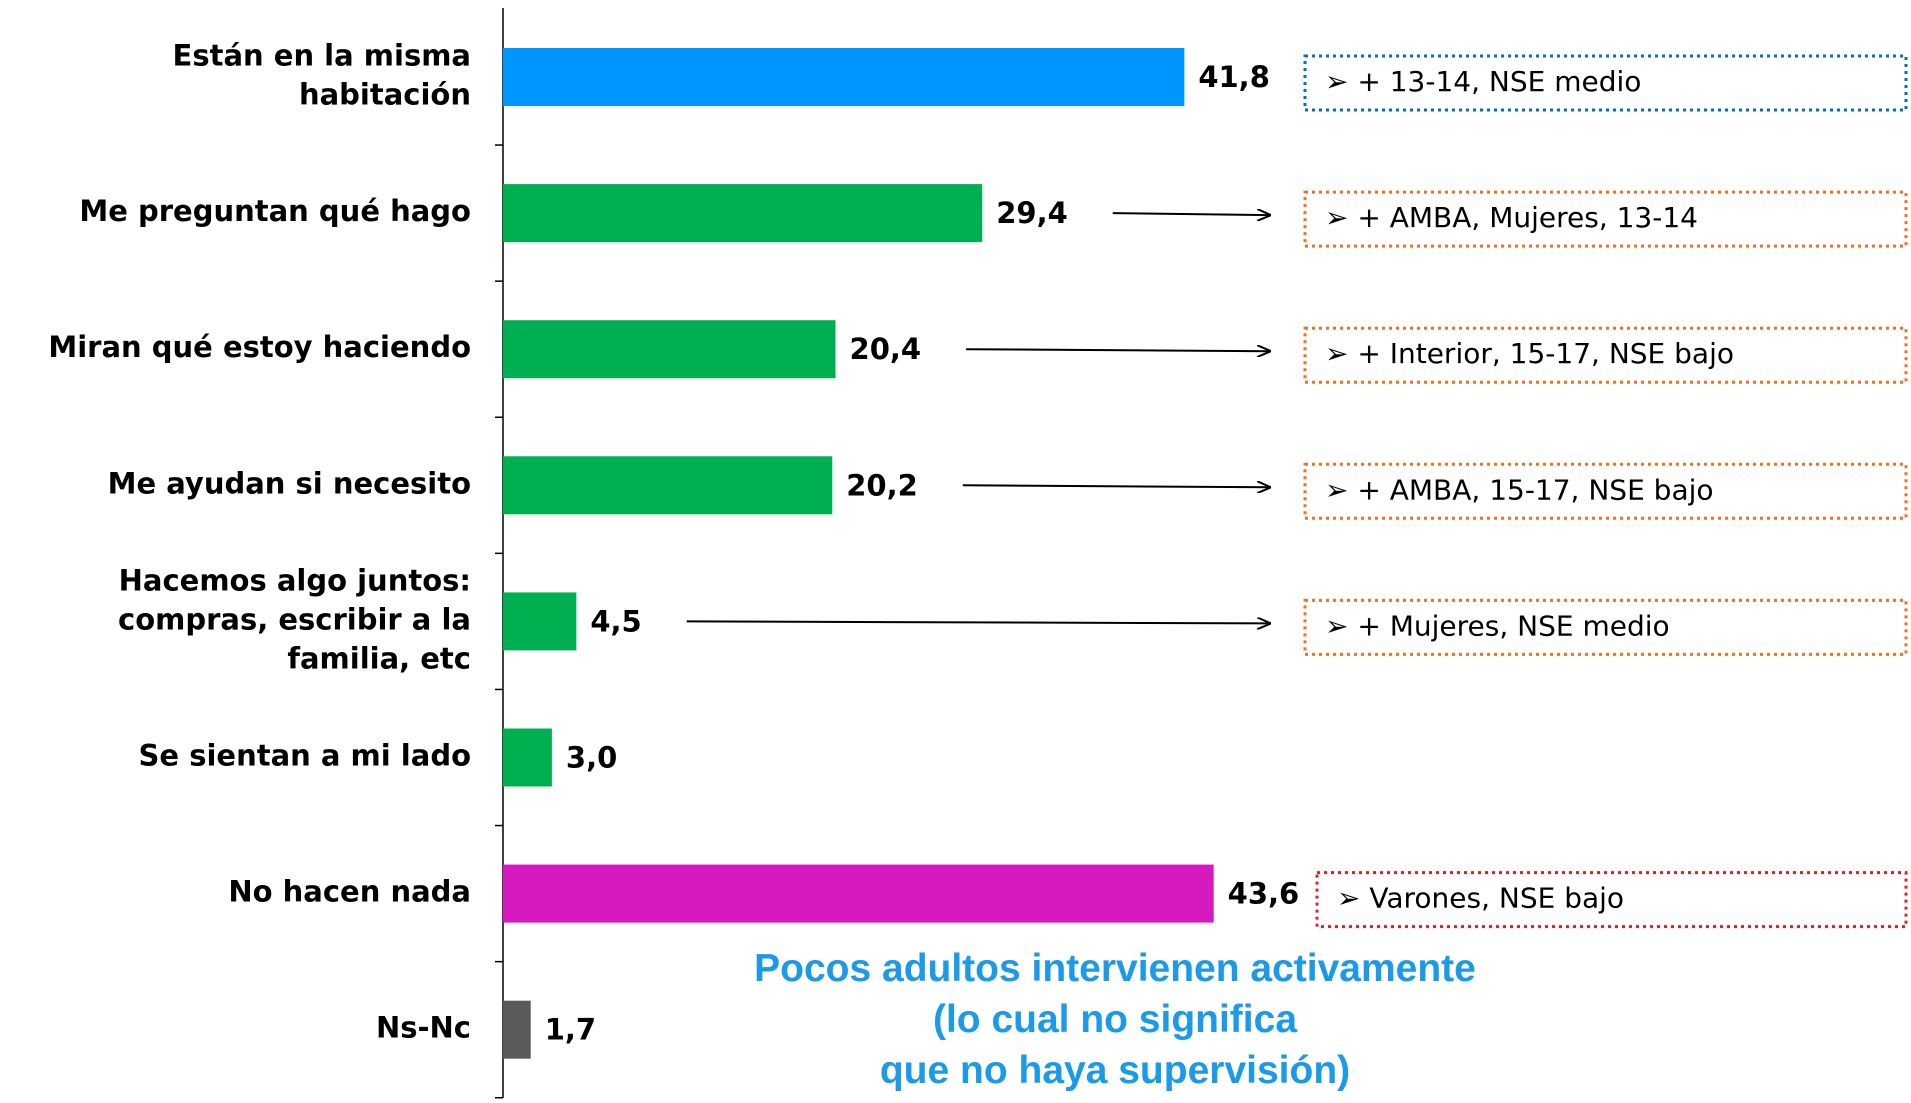  What do you see at coordinates (322, 75) in the screenshot?
I see `category-label: Están en la misma habitación` at bounding box center [322, 75].